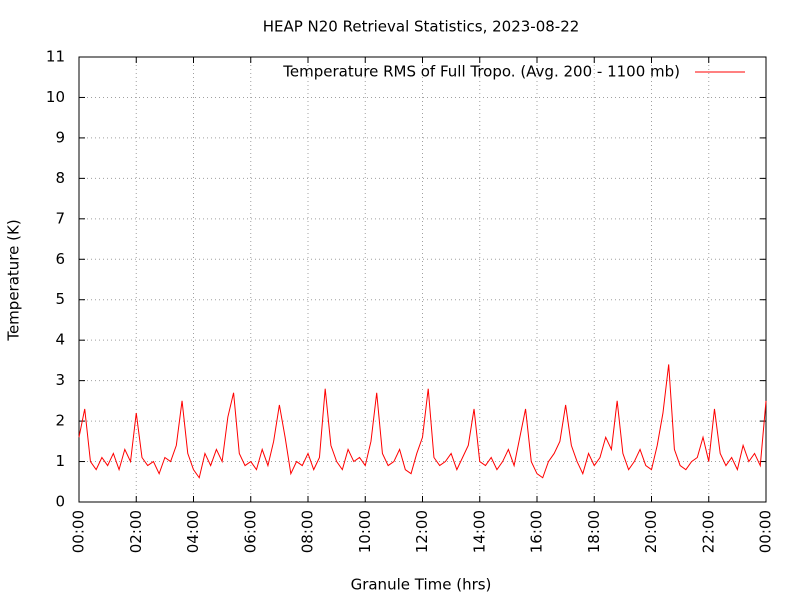 The image size is (800, 600). What do you see at coordinates (60, 461) in the screenshot?
I see `y-tick-label: 1` at bounding box center [60, 461].